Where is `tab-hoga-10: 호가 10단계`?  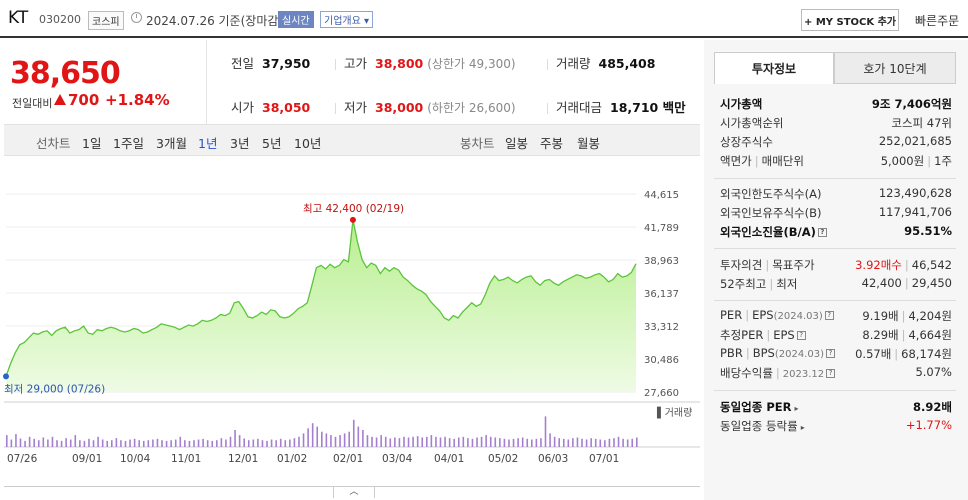 tab-hoga-10: 호가 10단계 is located at coordinates (895, 68).